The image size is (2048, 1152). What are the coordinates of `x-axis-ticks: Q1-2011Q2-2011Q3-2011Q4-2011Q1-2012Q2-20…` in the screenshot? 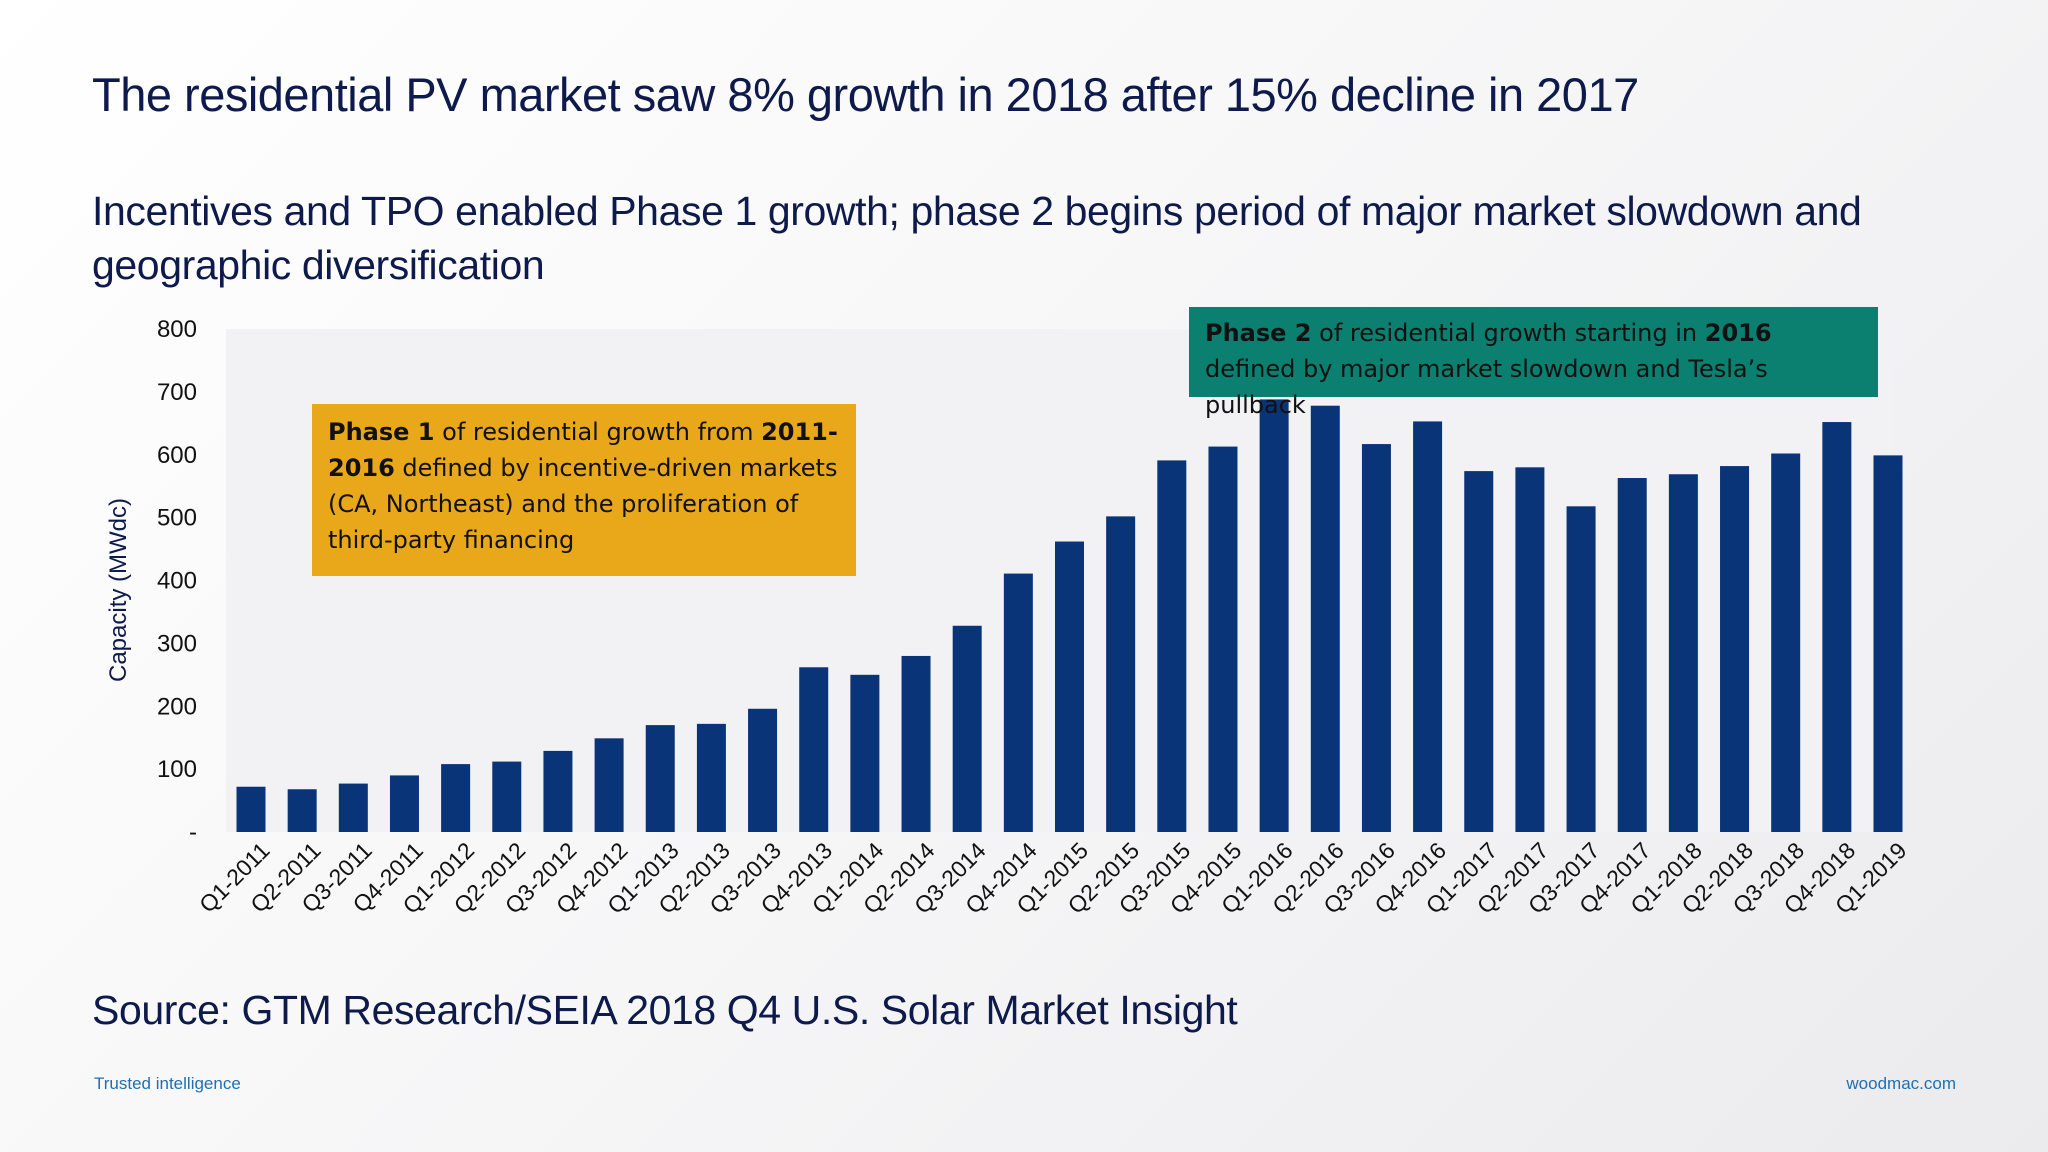 It's located at (1052, 878).